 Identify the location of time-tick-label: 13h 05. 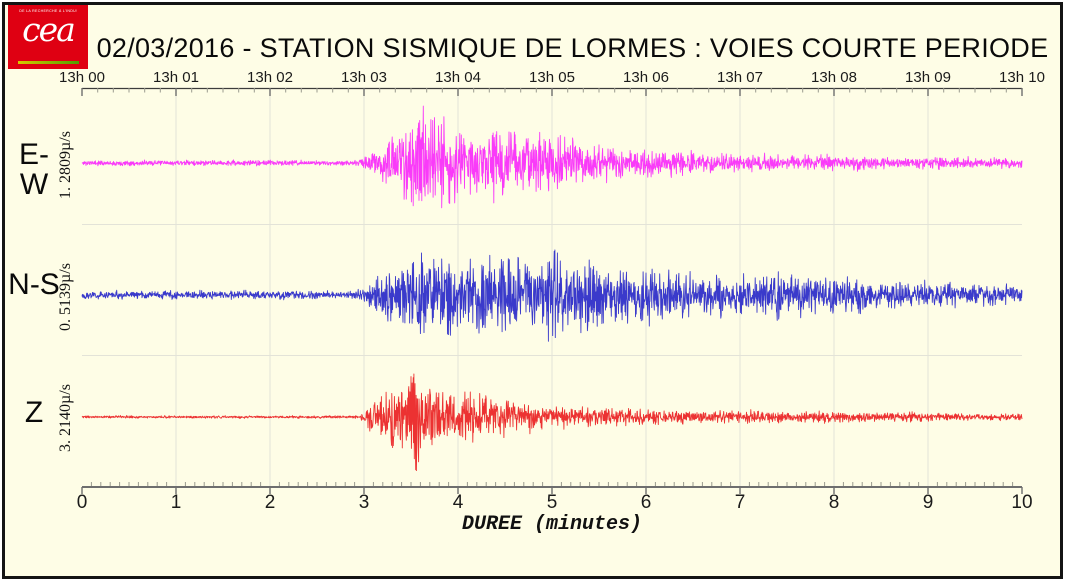
(552, 77).